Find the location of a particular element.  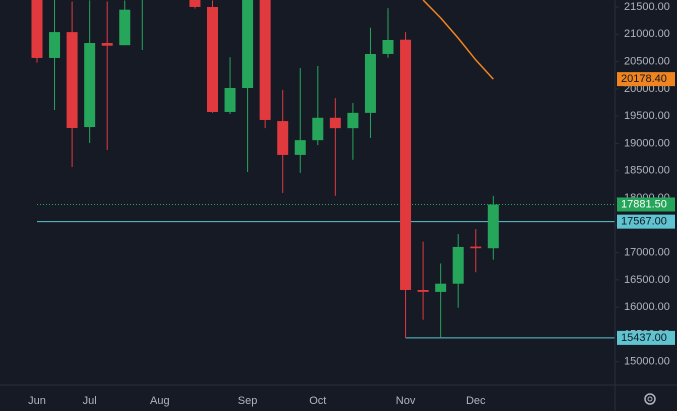

ma-label-box is located at coordinates (646, 79).